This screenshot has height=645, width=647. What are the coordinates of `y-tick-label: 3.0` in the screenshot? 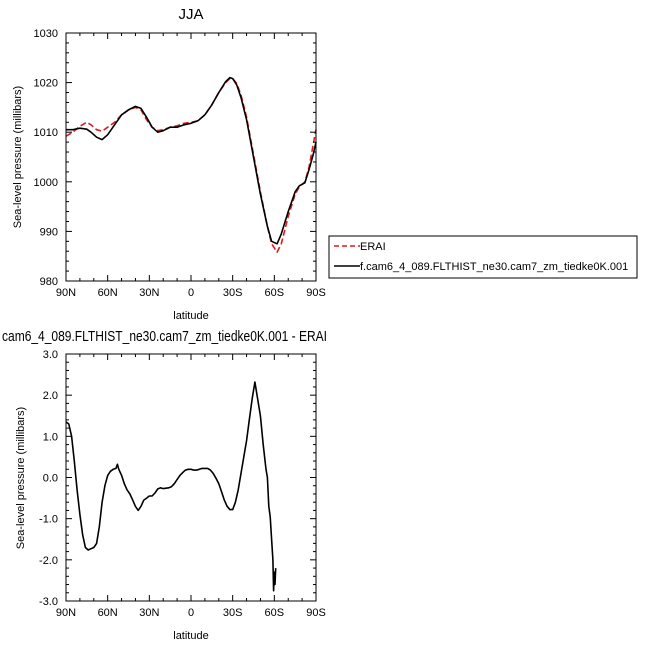 It's located at (50, 355).